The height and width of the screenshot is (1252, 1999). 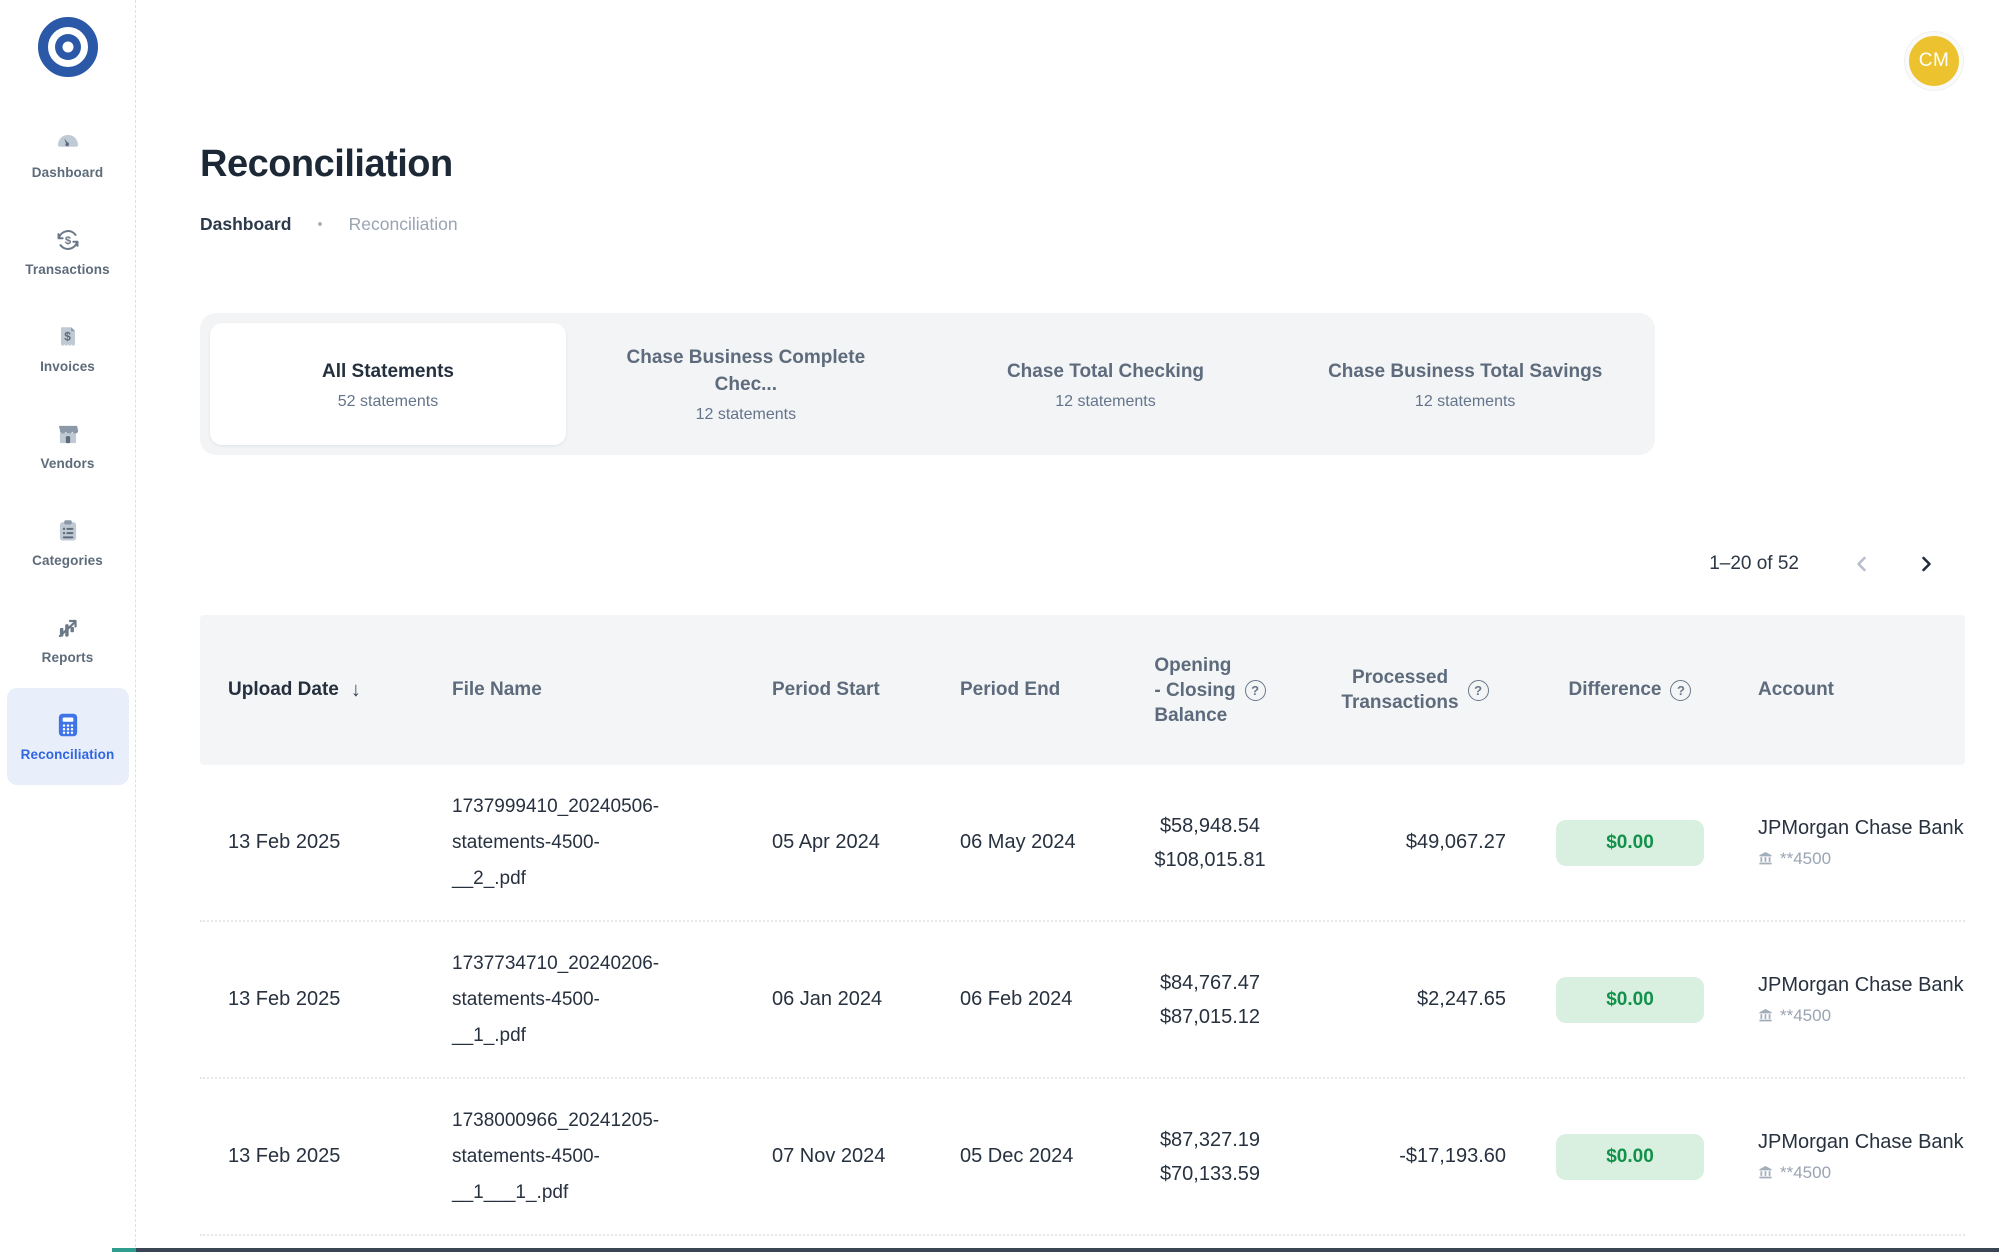 I want to click on page-title: Reconciliation, so click(x=326, y=164).